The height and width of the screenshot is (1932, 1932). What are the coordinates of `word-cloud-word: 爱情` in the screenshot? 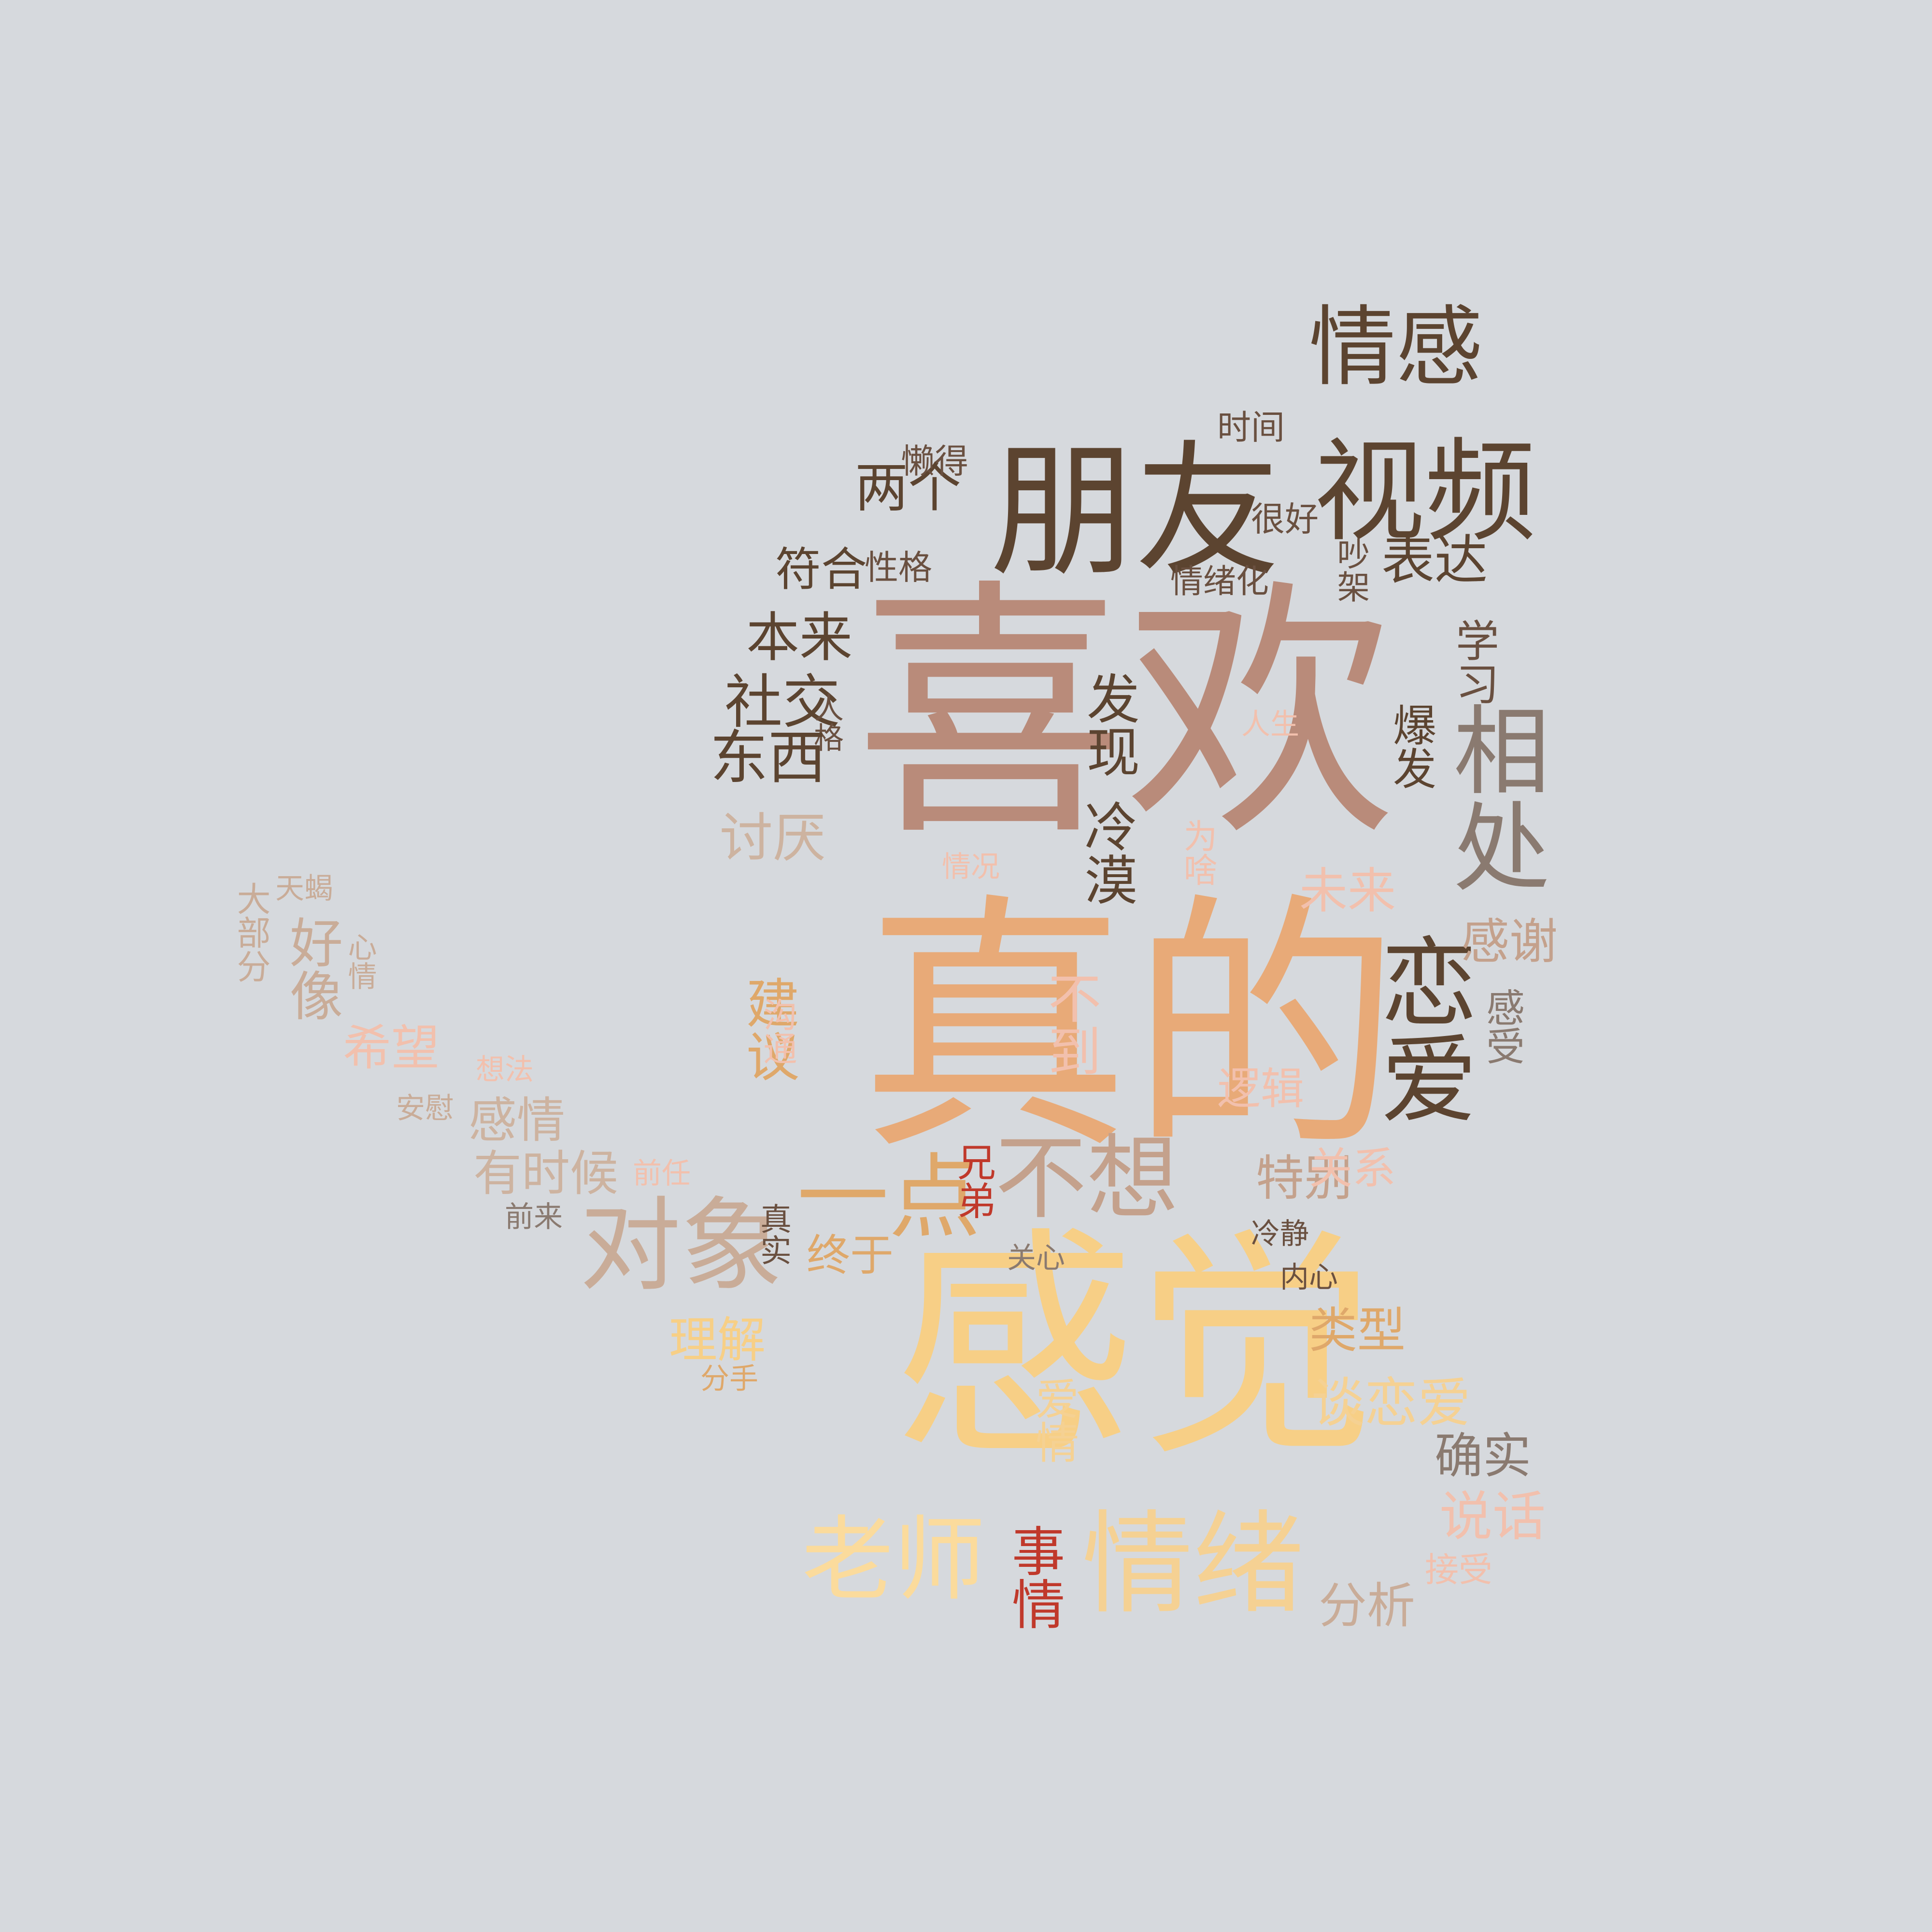 It's located at (1053, 1420).